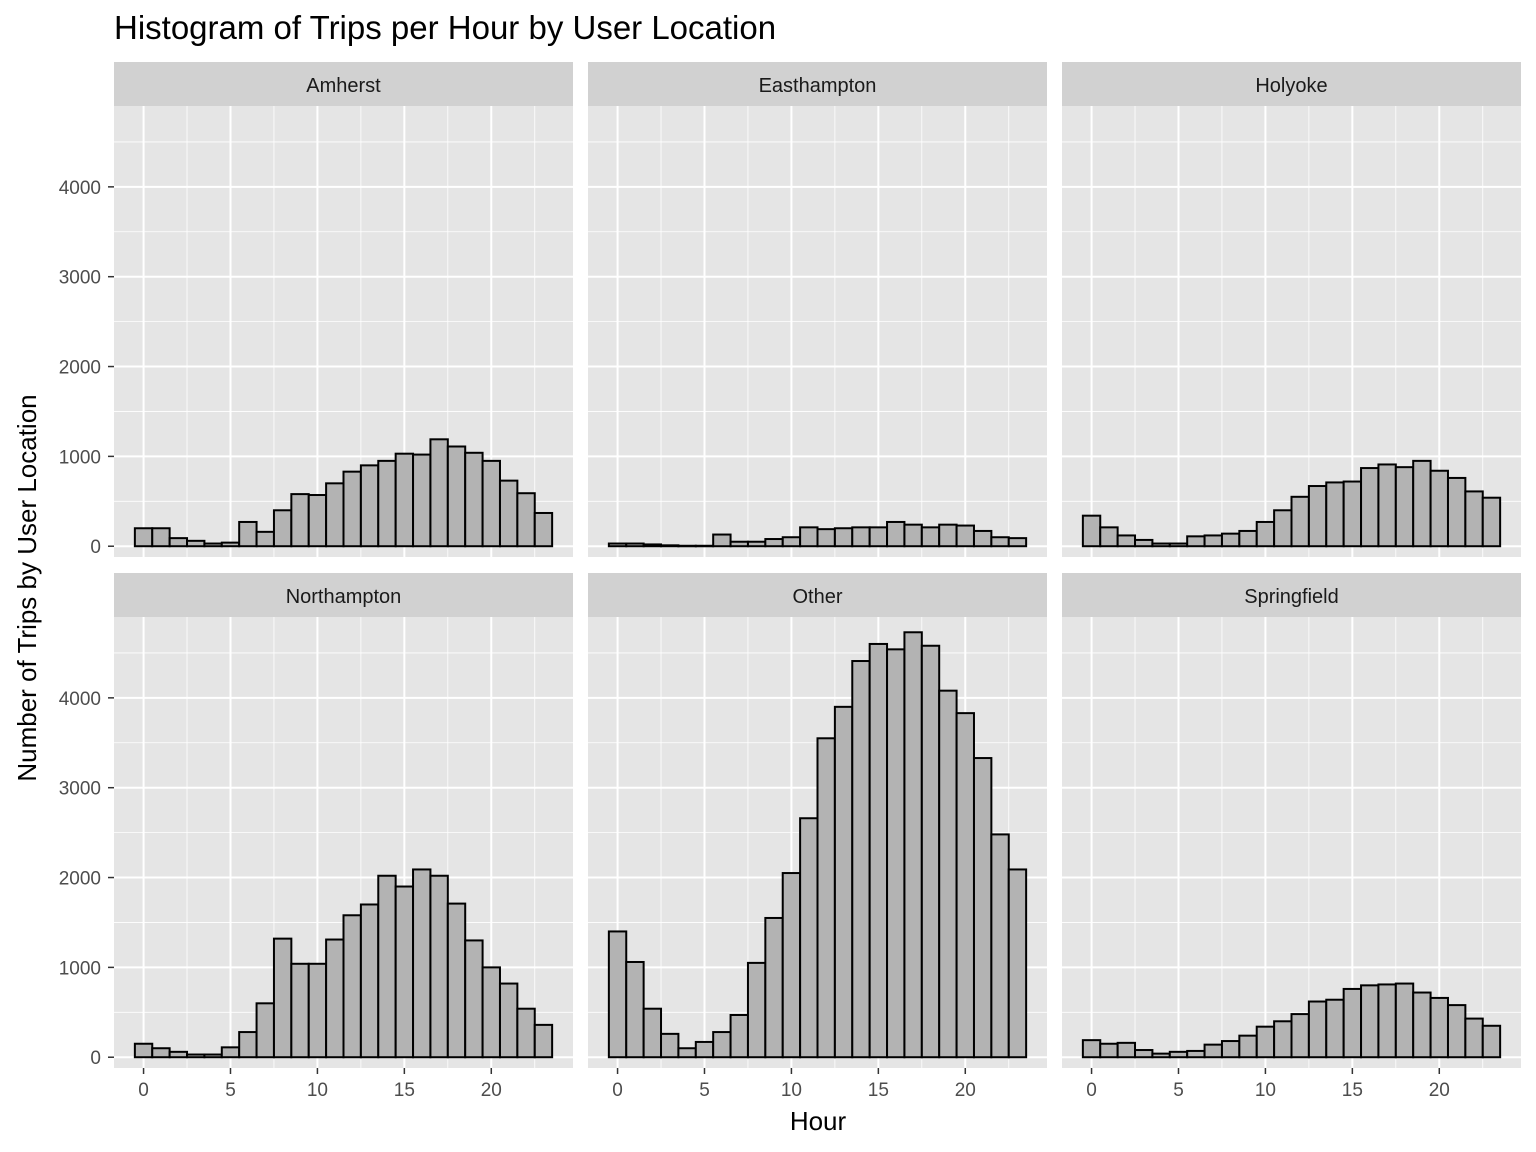  I want to click on facet-panel-amherst: Amherst 0 1000 2000 3000 4000, so click(316, 310).